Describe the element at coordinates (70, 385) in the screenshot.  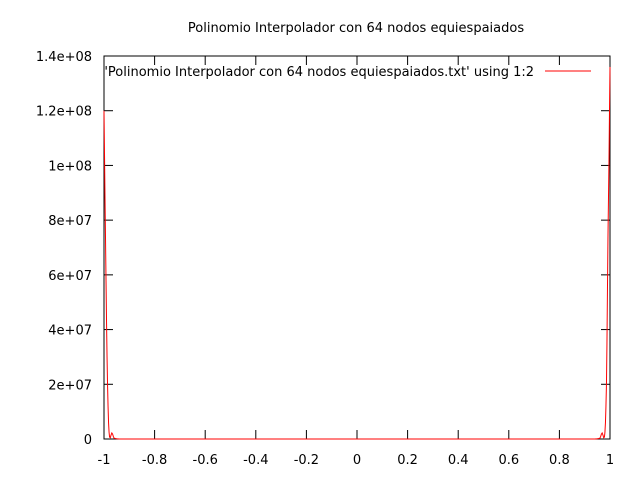
I see `y-tick-label: 2e+07` at that location.